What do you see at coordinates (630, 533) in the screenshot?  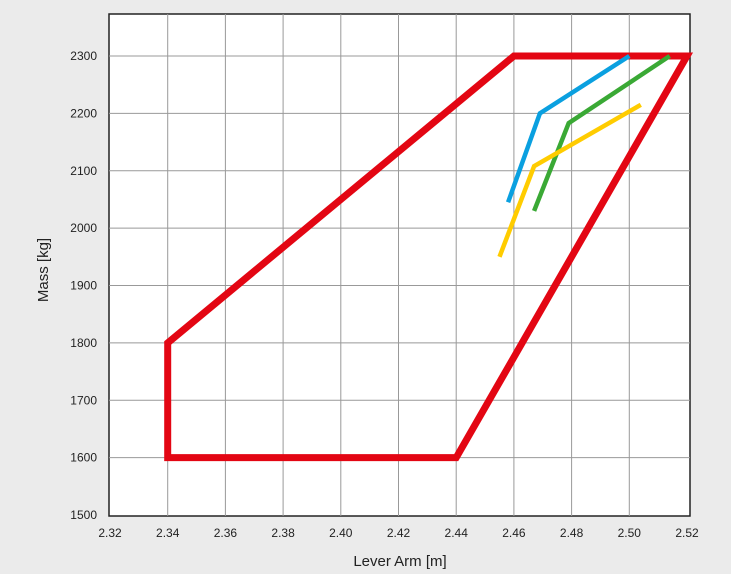 I see `x-tick-label: 2.50` at bounding box center [630, 533].